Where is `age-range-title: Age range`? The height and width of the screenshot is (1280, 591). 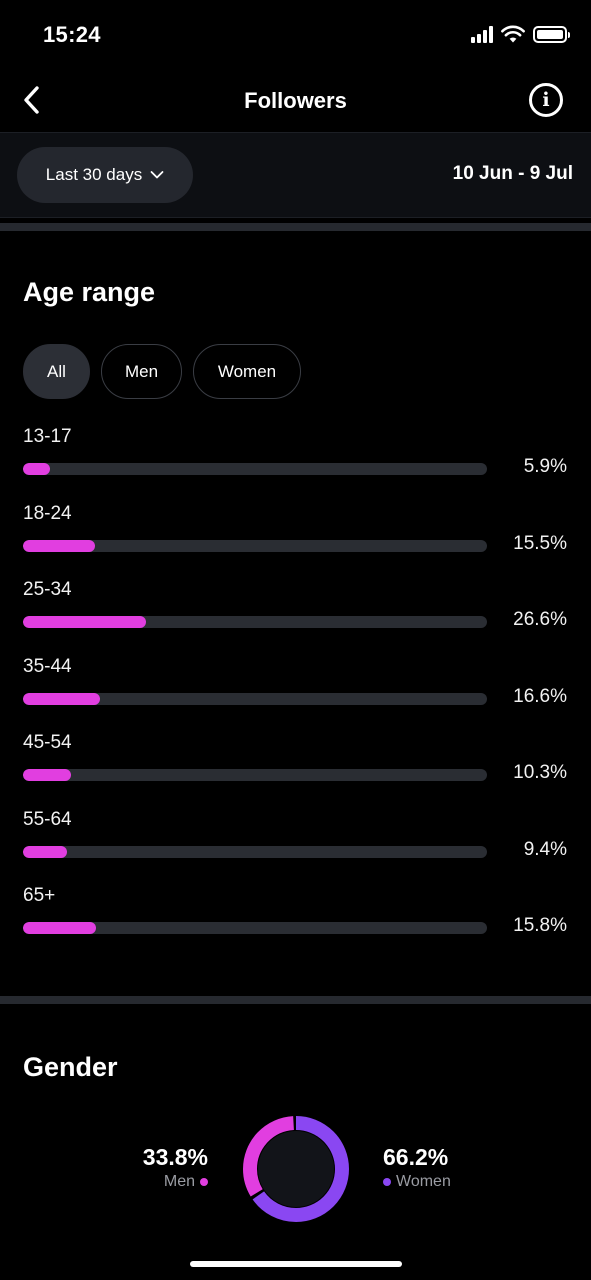 age-range-title: Age range is located at coordinates (89, 292).